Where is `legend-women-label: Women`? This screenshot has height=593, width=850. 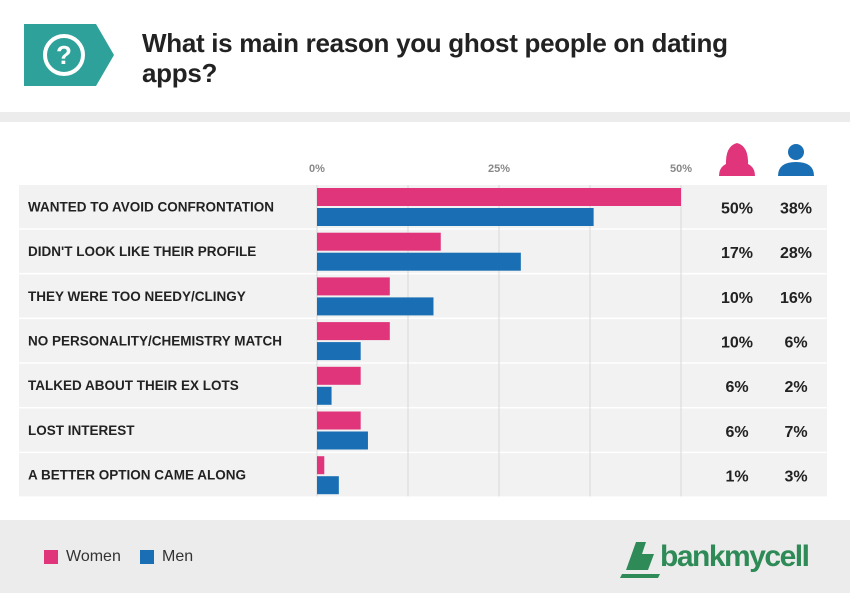
legend-women-label: Women is located at coordinates (93, 556).